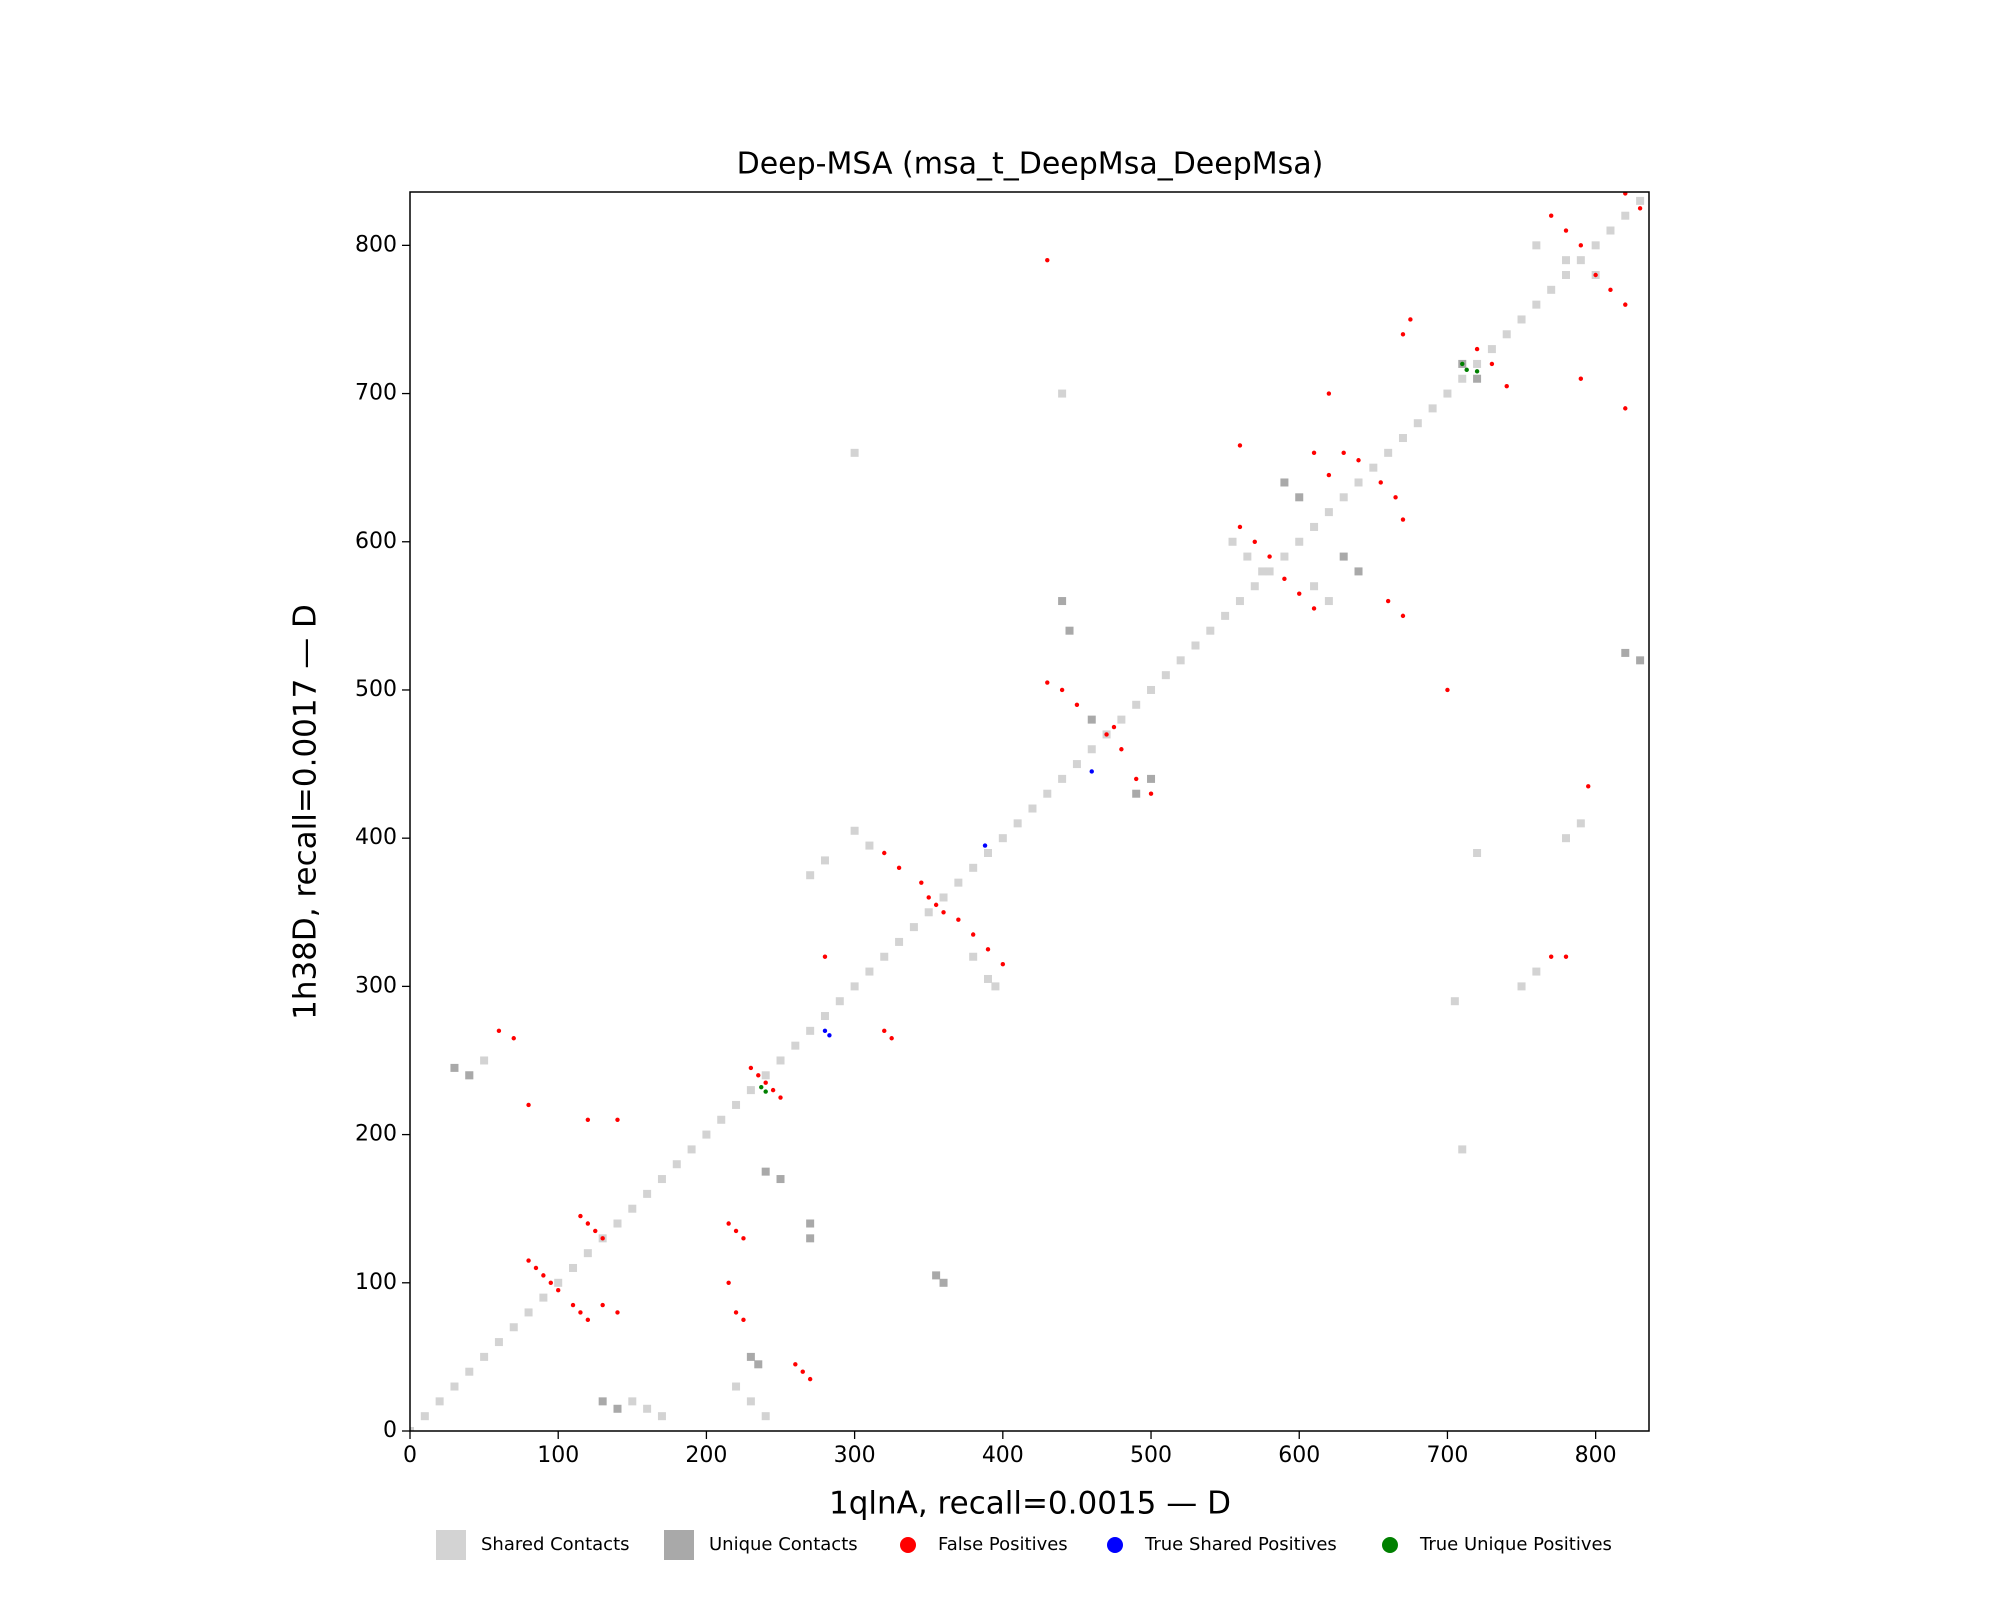  I want to click on x-axis-label: 1qlnA, recall=0.0015 — D, so click(1030, 1504).